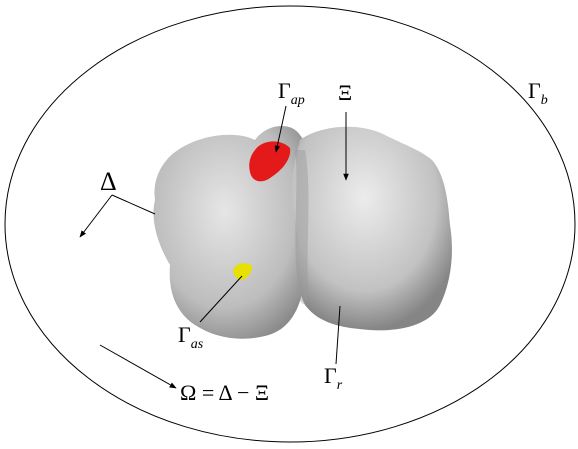  I want to click on label: Ξ, so click(345, 92).